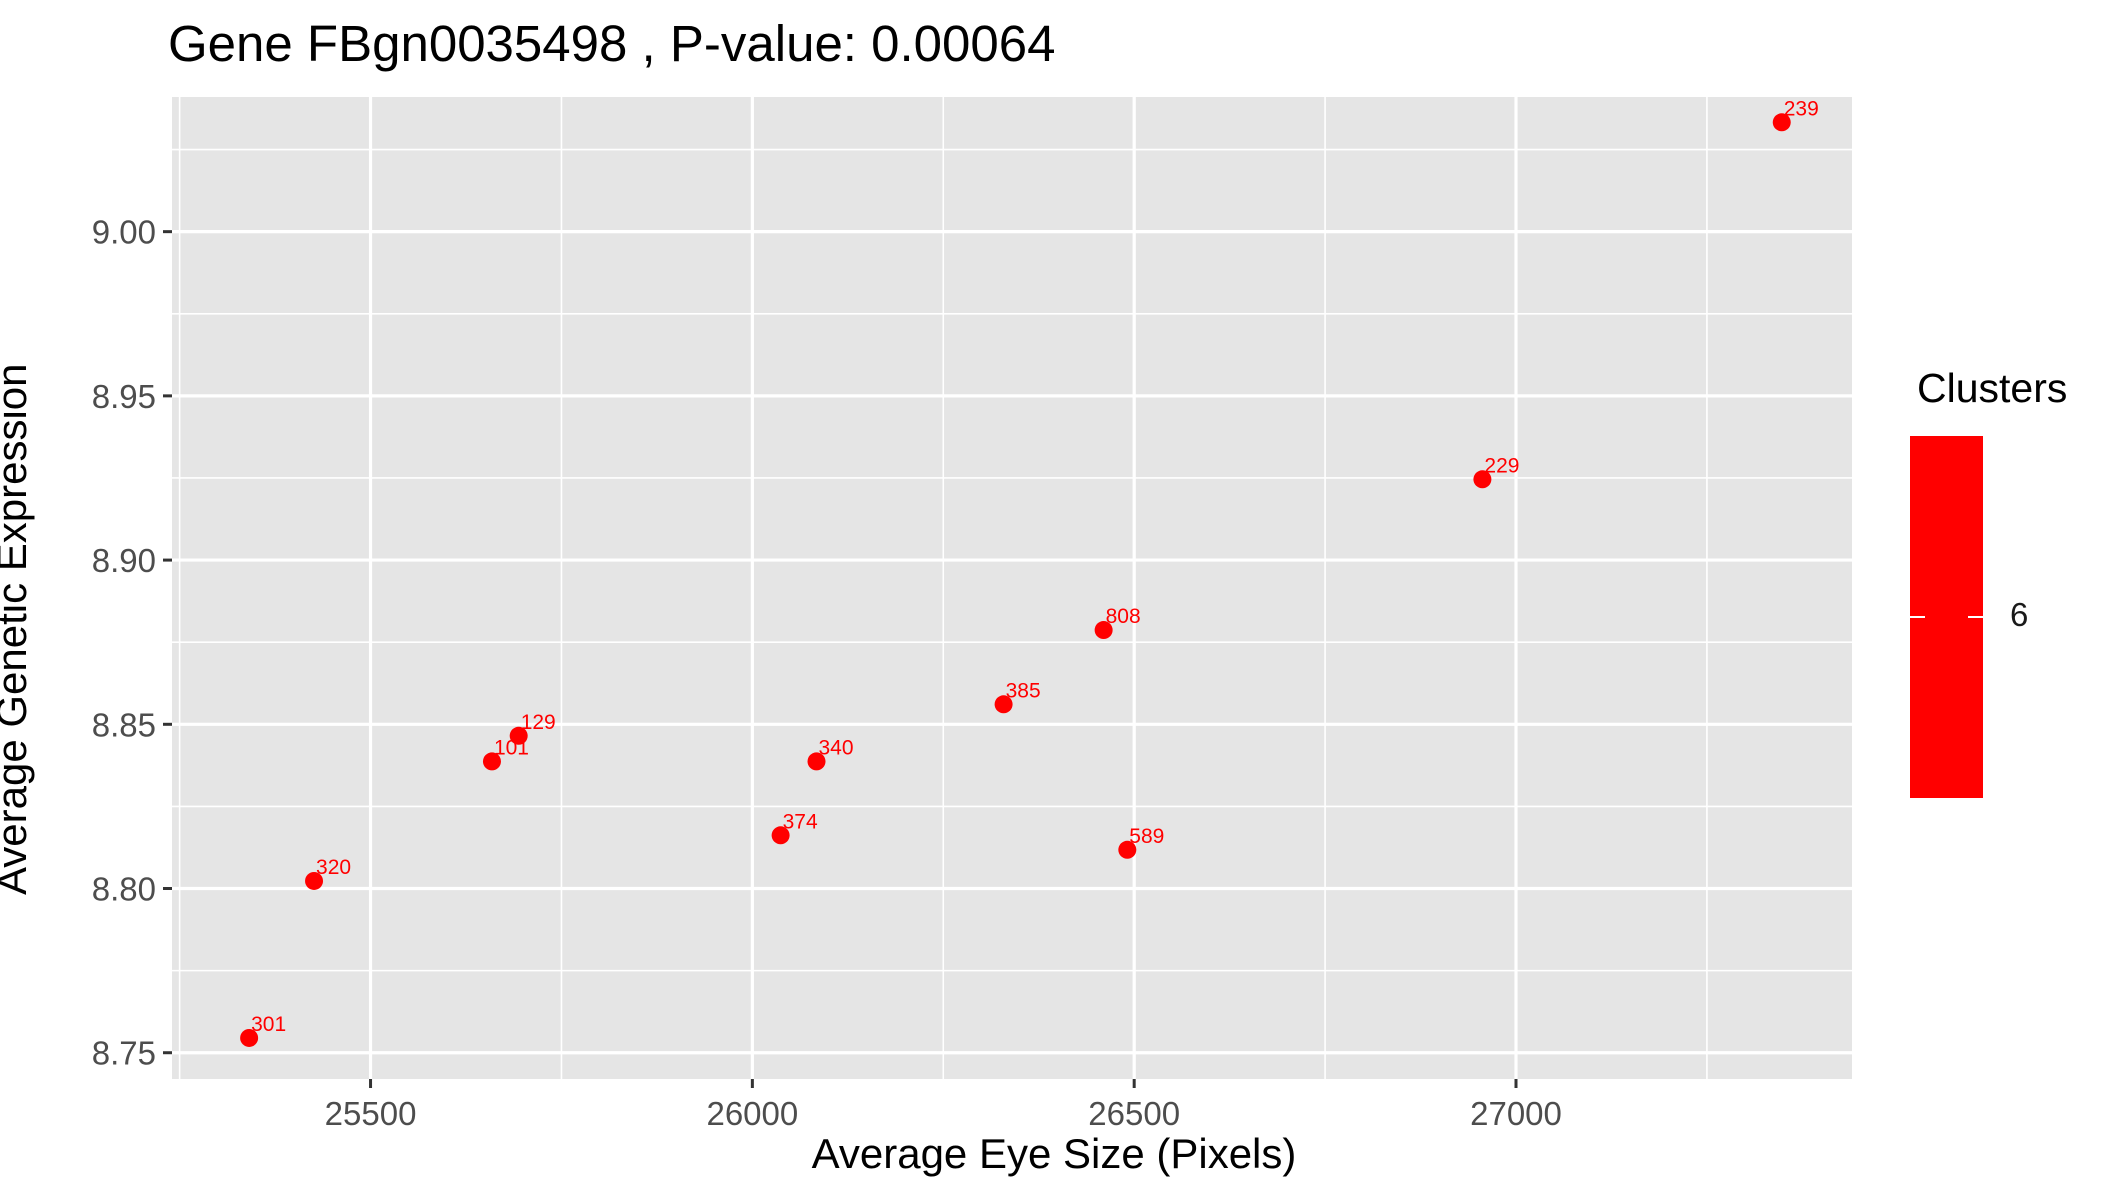 The height and width of the screenshot is (1195, 2108). Describe the element at coordinates (1054, 1153) in the screenshot. I see `x-axis-title: Average Eye Size (Pixels)` at that location.